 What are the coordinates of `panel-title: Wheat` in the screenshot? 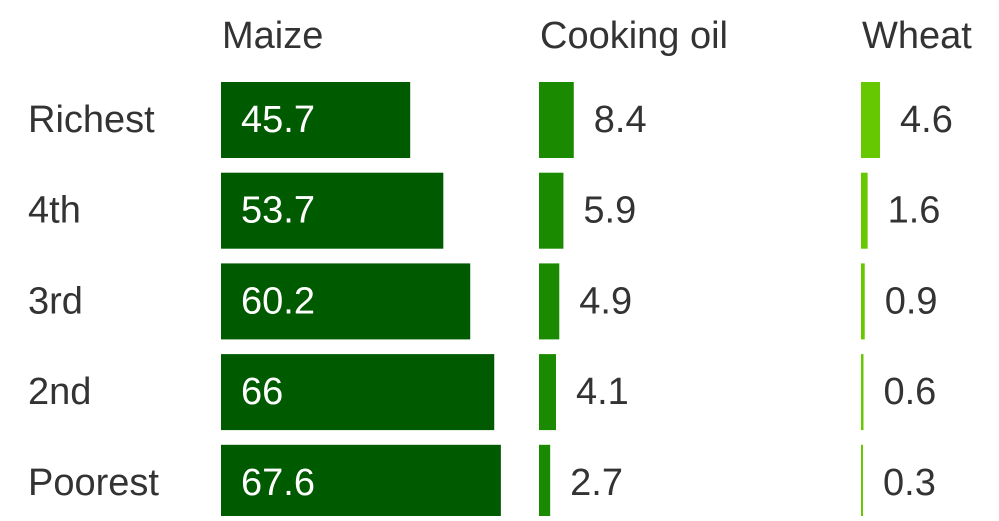 It's located at (917, 36).